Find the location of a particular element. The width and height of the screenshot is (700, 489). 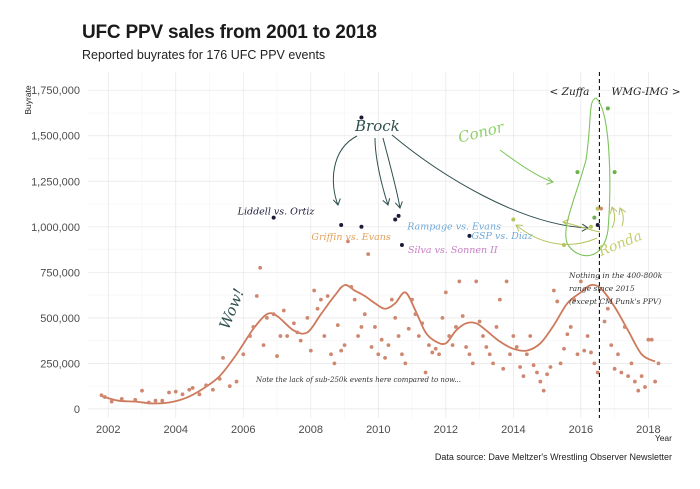

x-tick-label: 2002 is located at coordinates (108, 430).